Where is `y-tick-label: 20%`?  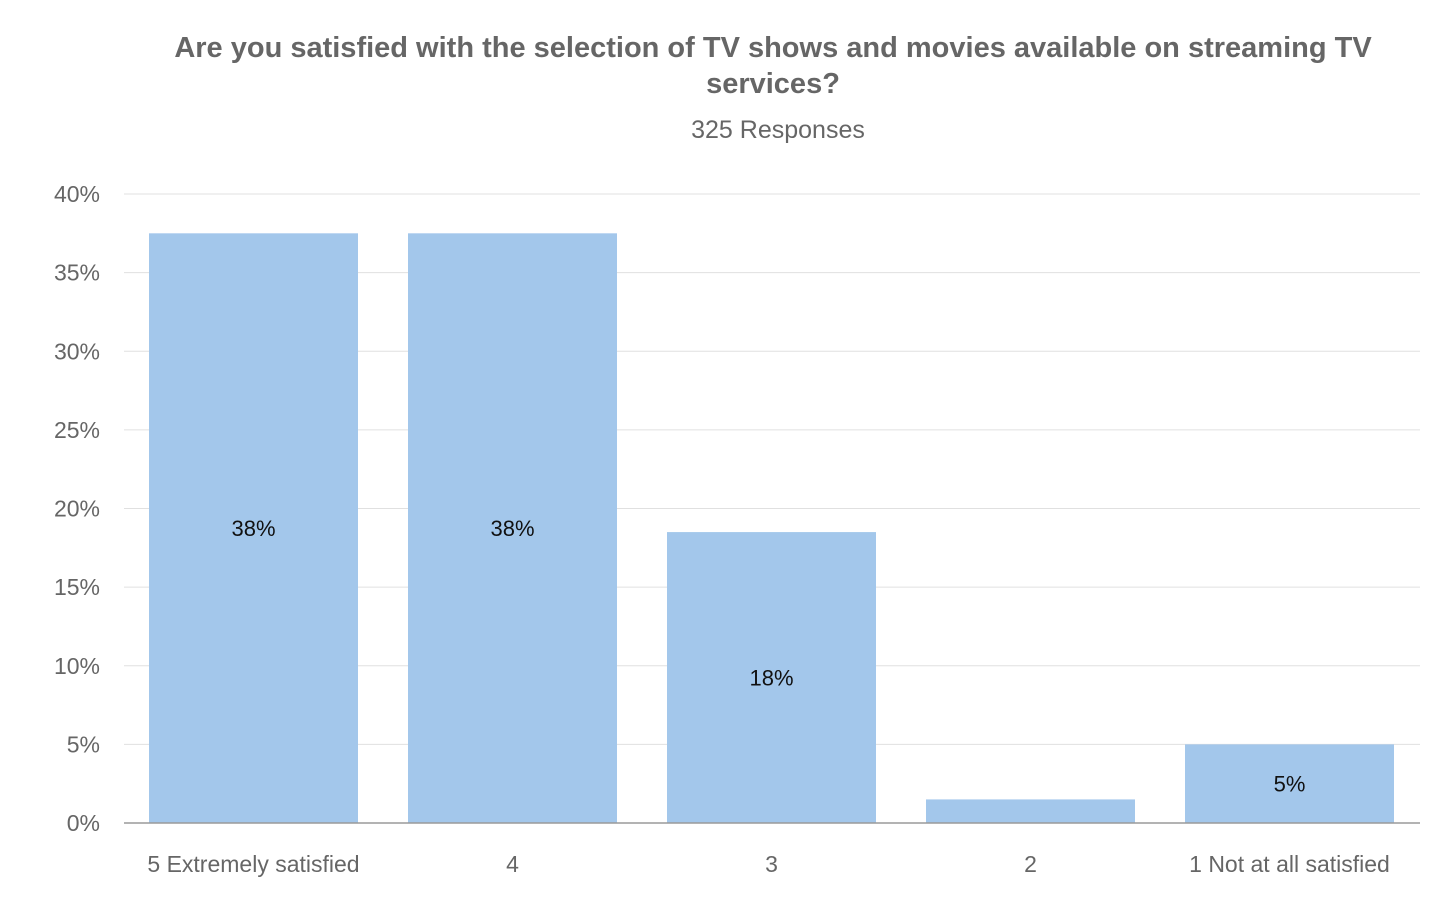
y-tick-label: 20% is located at coordinates (77, 509).